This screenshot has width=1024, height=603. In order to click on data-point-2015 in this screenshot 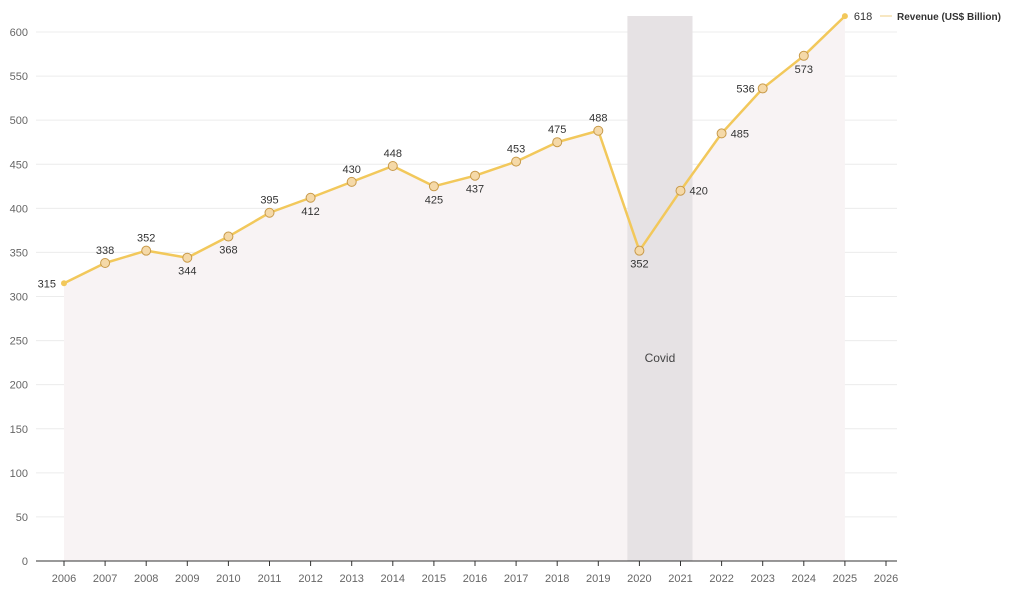, I will do `click(433, 186)`.